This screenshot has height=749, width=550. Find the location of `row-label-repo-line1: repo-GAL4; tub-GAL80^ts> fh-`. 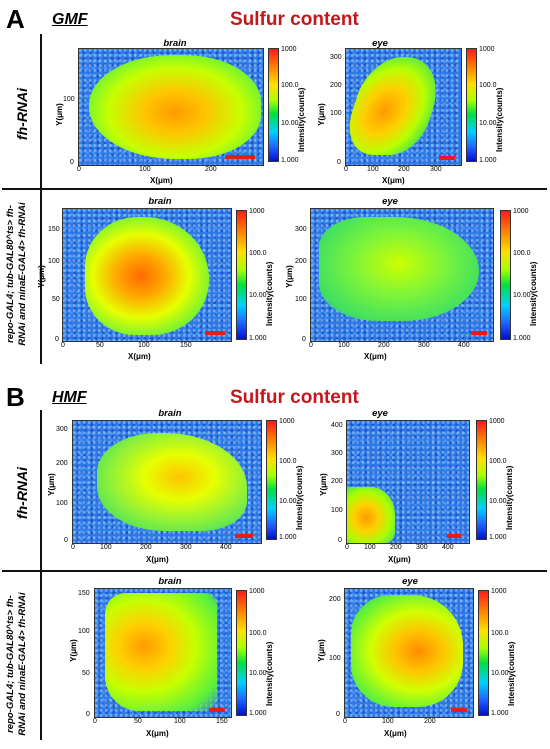

row-label-repo-line1: repo-GAL4; tub-GAL80^ts> fh- is located at coordinates (10, 274).